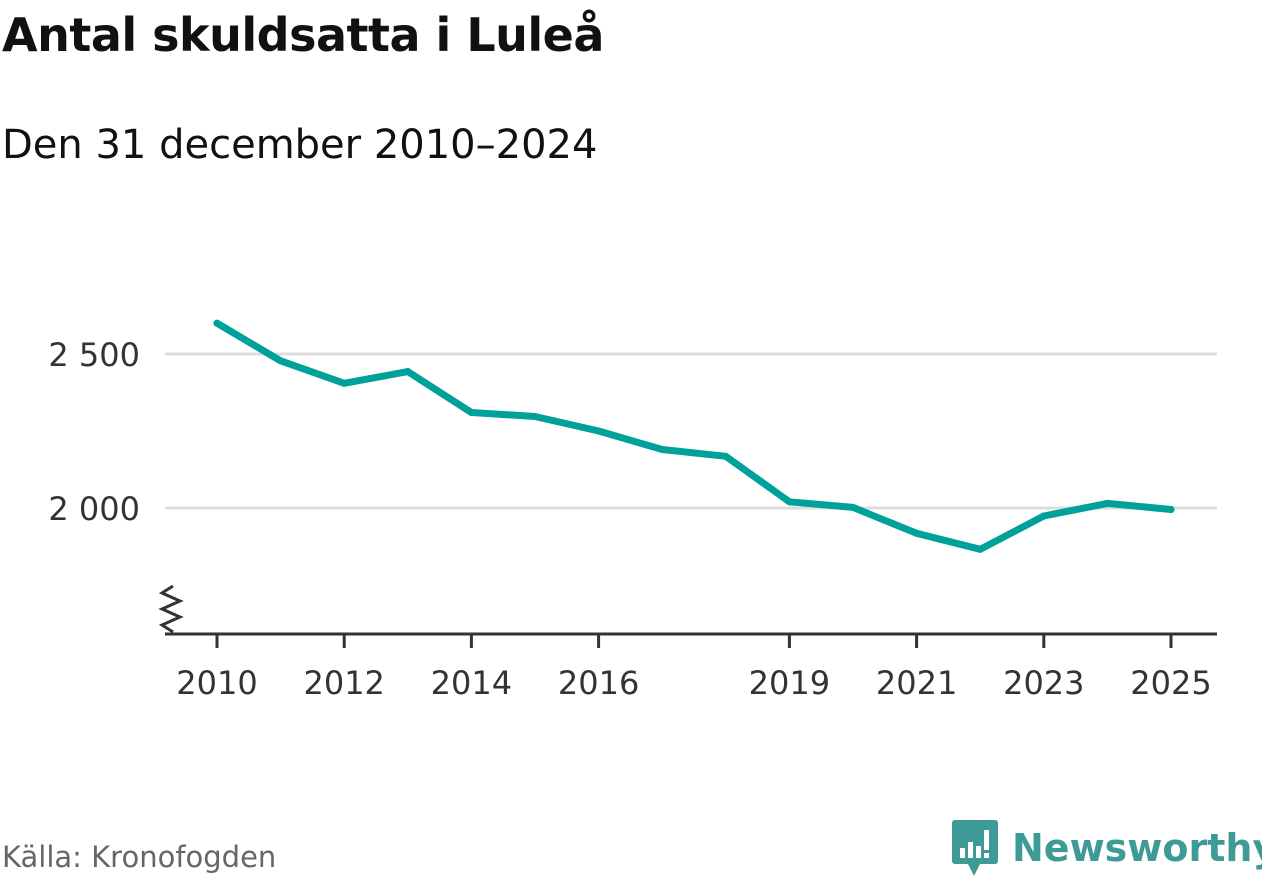 Image resolution: width=1262 pixels, height=879 pixels. I want to click on data-point-2014, so click(471, 413).